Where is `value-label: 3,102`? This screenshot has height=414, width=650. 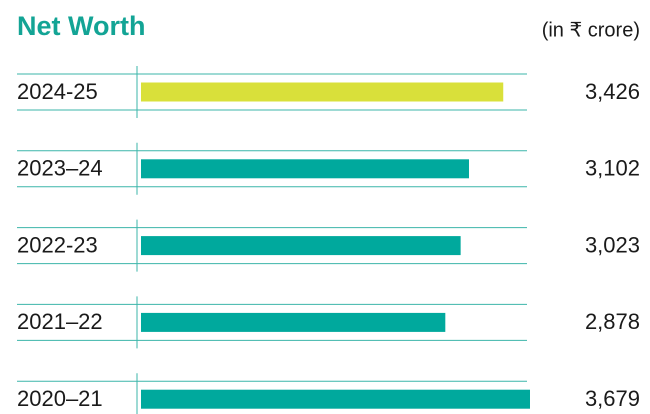
value-label: 3,102 is located at coordinates (612, 168).